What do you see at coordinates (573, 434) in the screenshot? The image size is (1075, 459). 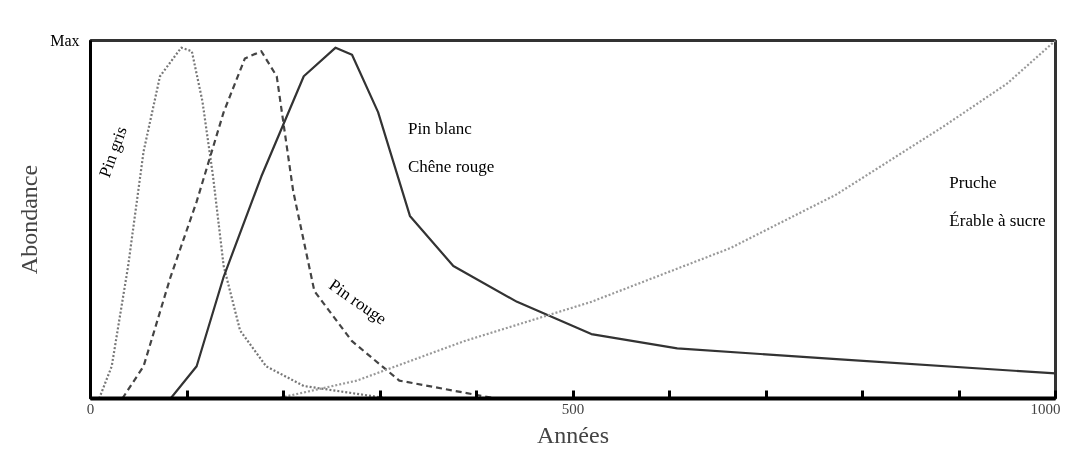 I see `x-axis-title: Années` at bounding box center [573, 434].